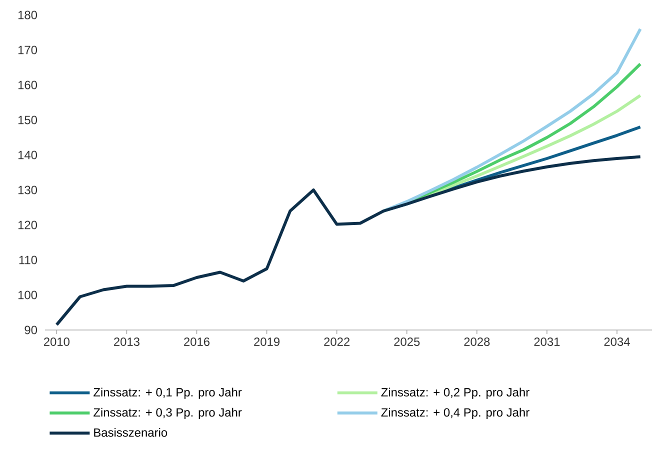 This screenshot has height=468, width=657. Describe the element at coordinates (455, 393) in the screenshot. I see `legend-label: Zinssatz: + 0,2 Pp. pro Jahr` at that location.